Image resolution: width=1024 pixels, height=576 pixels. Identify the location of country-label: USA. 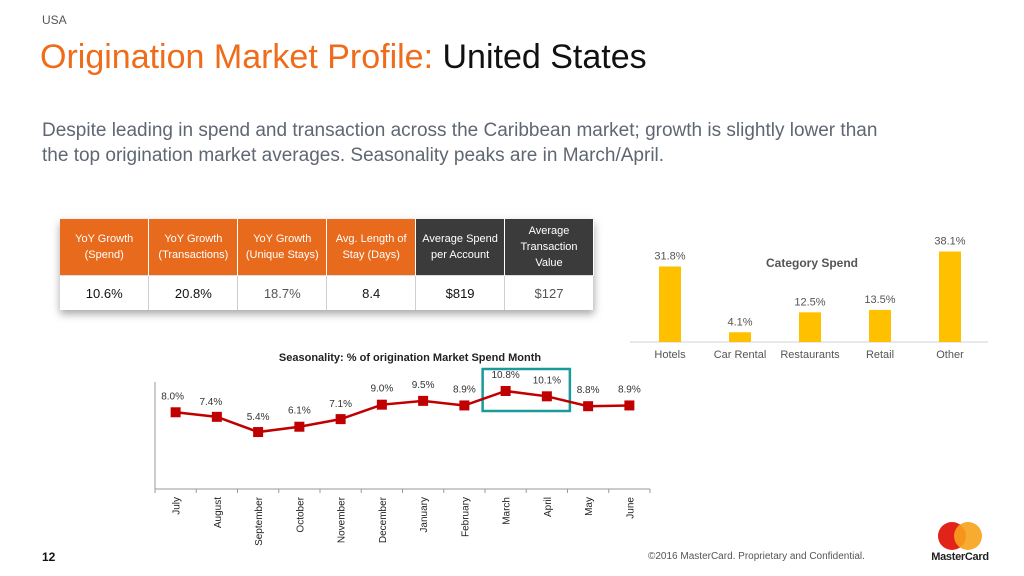
(54, 20).